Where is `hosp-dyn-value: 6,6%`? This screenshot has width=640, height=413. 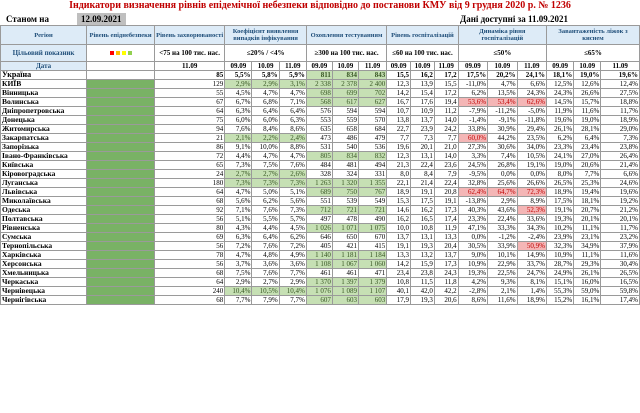 hosp-dyn-value: 6,6% is located at coordinates (532, 84).